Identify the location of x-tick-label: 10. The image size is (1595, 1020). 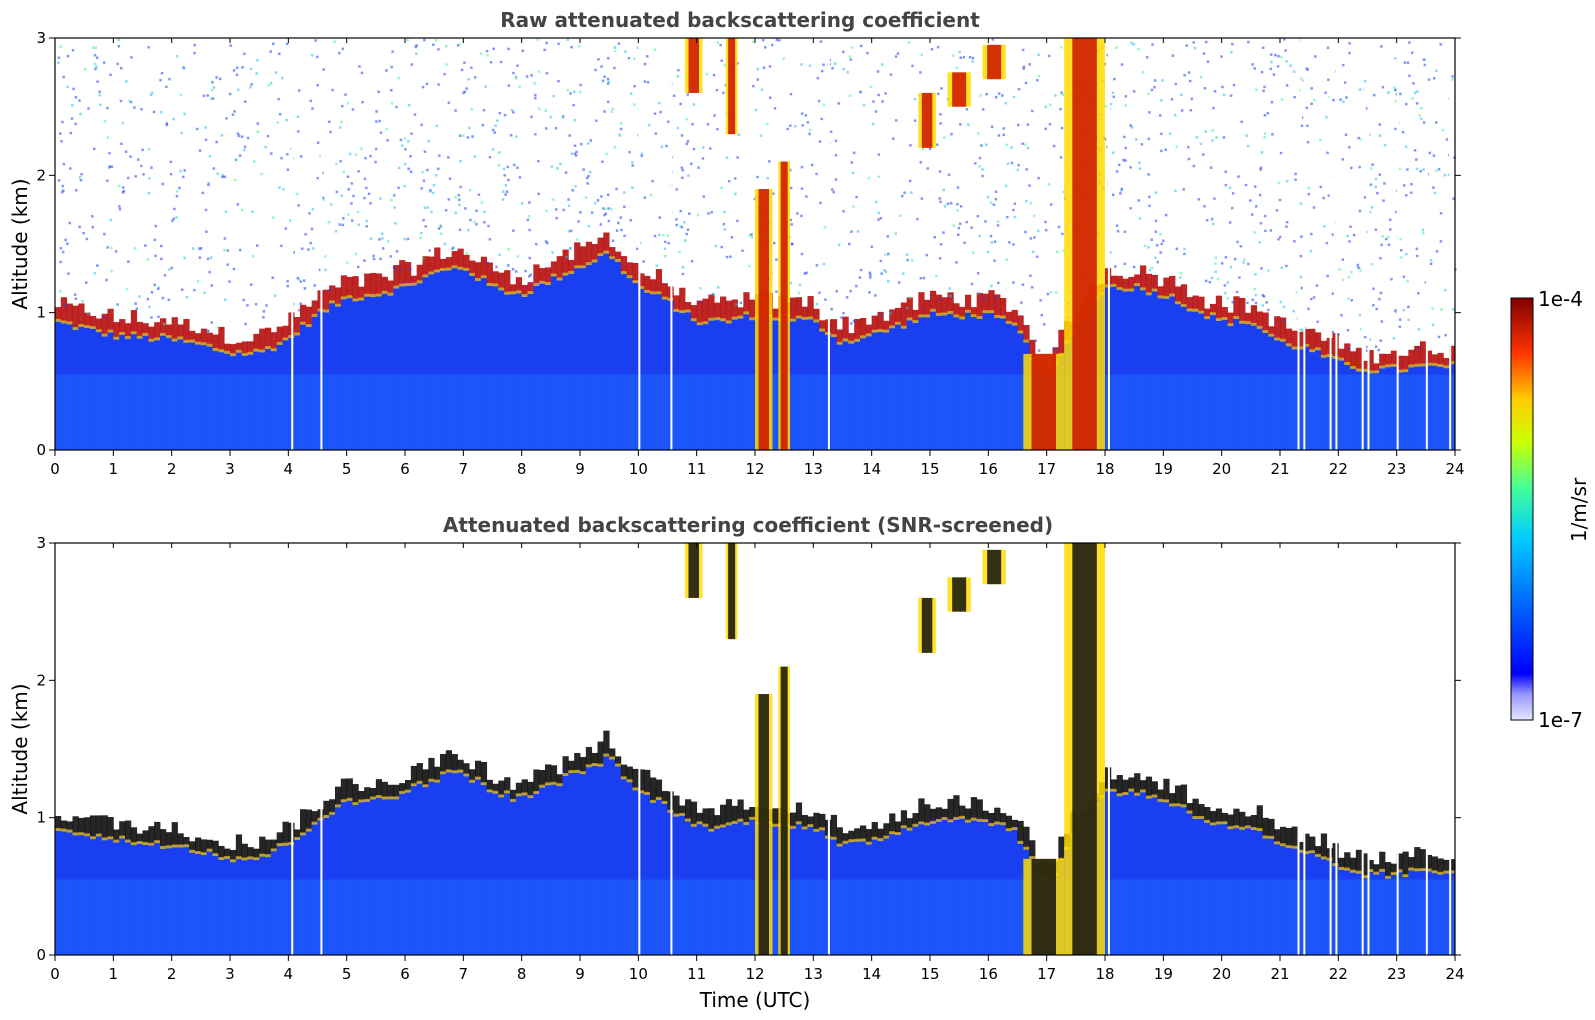
(638, 469).